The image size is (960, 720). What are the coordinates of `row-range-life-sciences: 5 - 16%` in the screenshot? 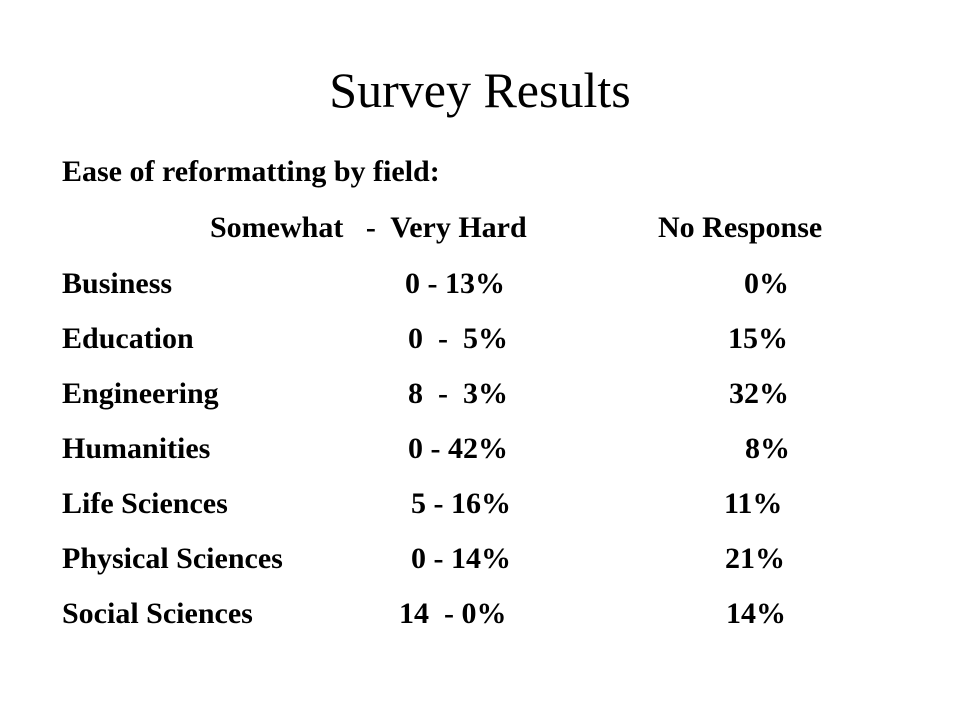 It's located at (461, 503).